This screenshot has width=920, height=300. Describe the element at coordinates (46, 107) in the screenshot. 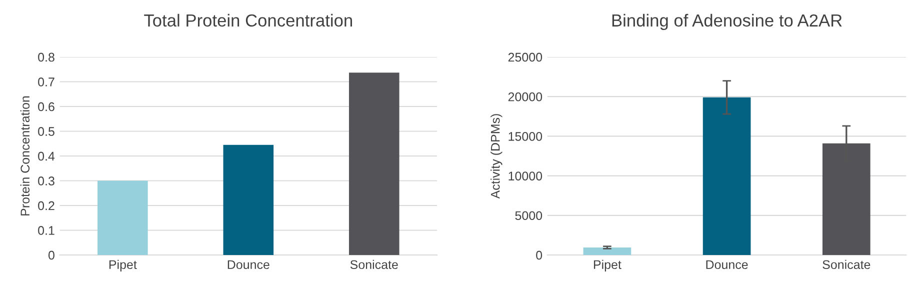

I see `y-tick-label: 0.6` at that location.